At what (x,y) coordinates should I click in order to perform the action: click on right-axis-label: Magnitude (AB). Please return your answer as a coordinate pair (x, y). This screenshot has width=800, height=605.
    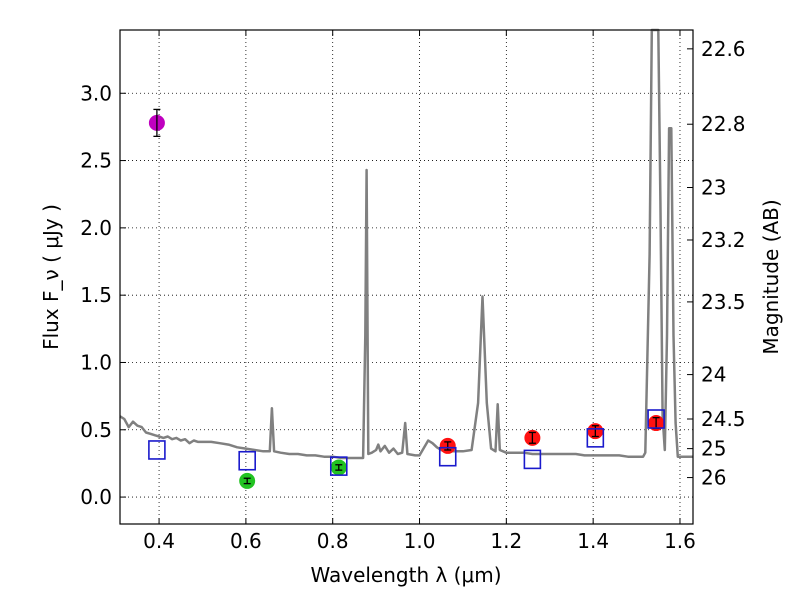
    Looking at the image, I should click on (771, 276).